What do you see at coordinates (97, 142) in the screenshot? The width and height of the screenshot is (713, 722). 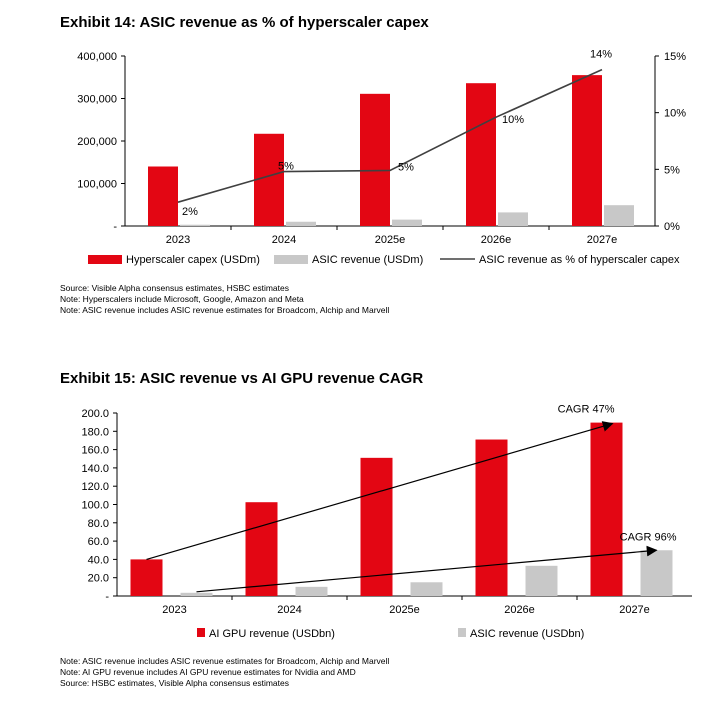 I see `y-tick-label: 200,000` at bounding box center [97, 142].